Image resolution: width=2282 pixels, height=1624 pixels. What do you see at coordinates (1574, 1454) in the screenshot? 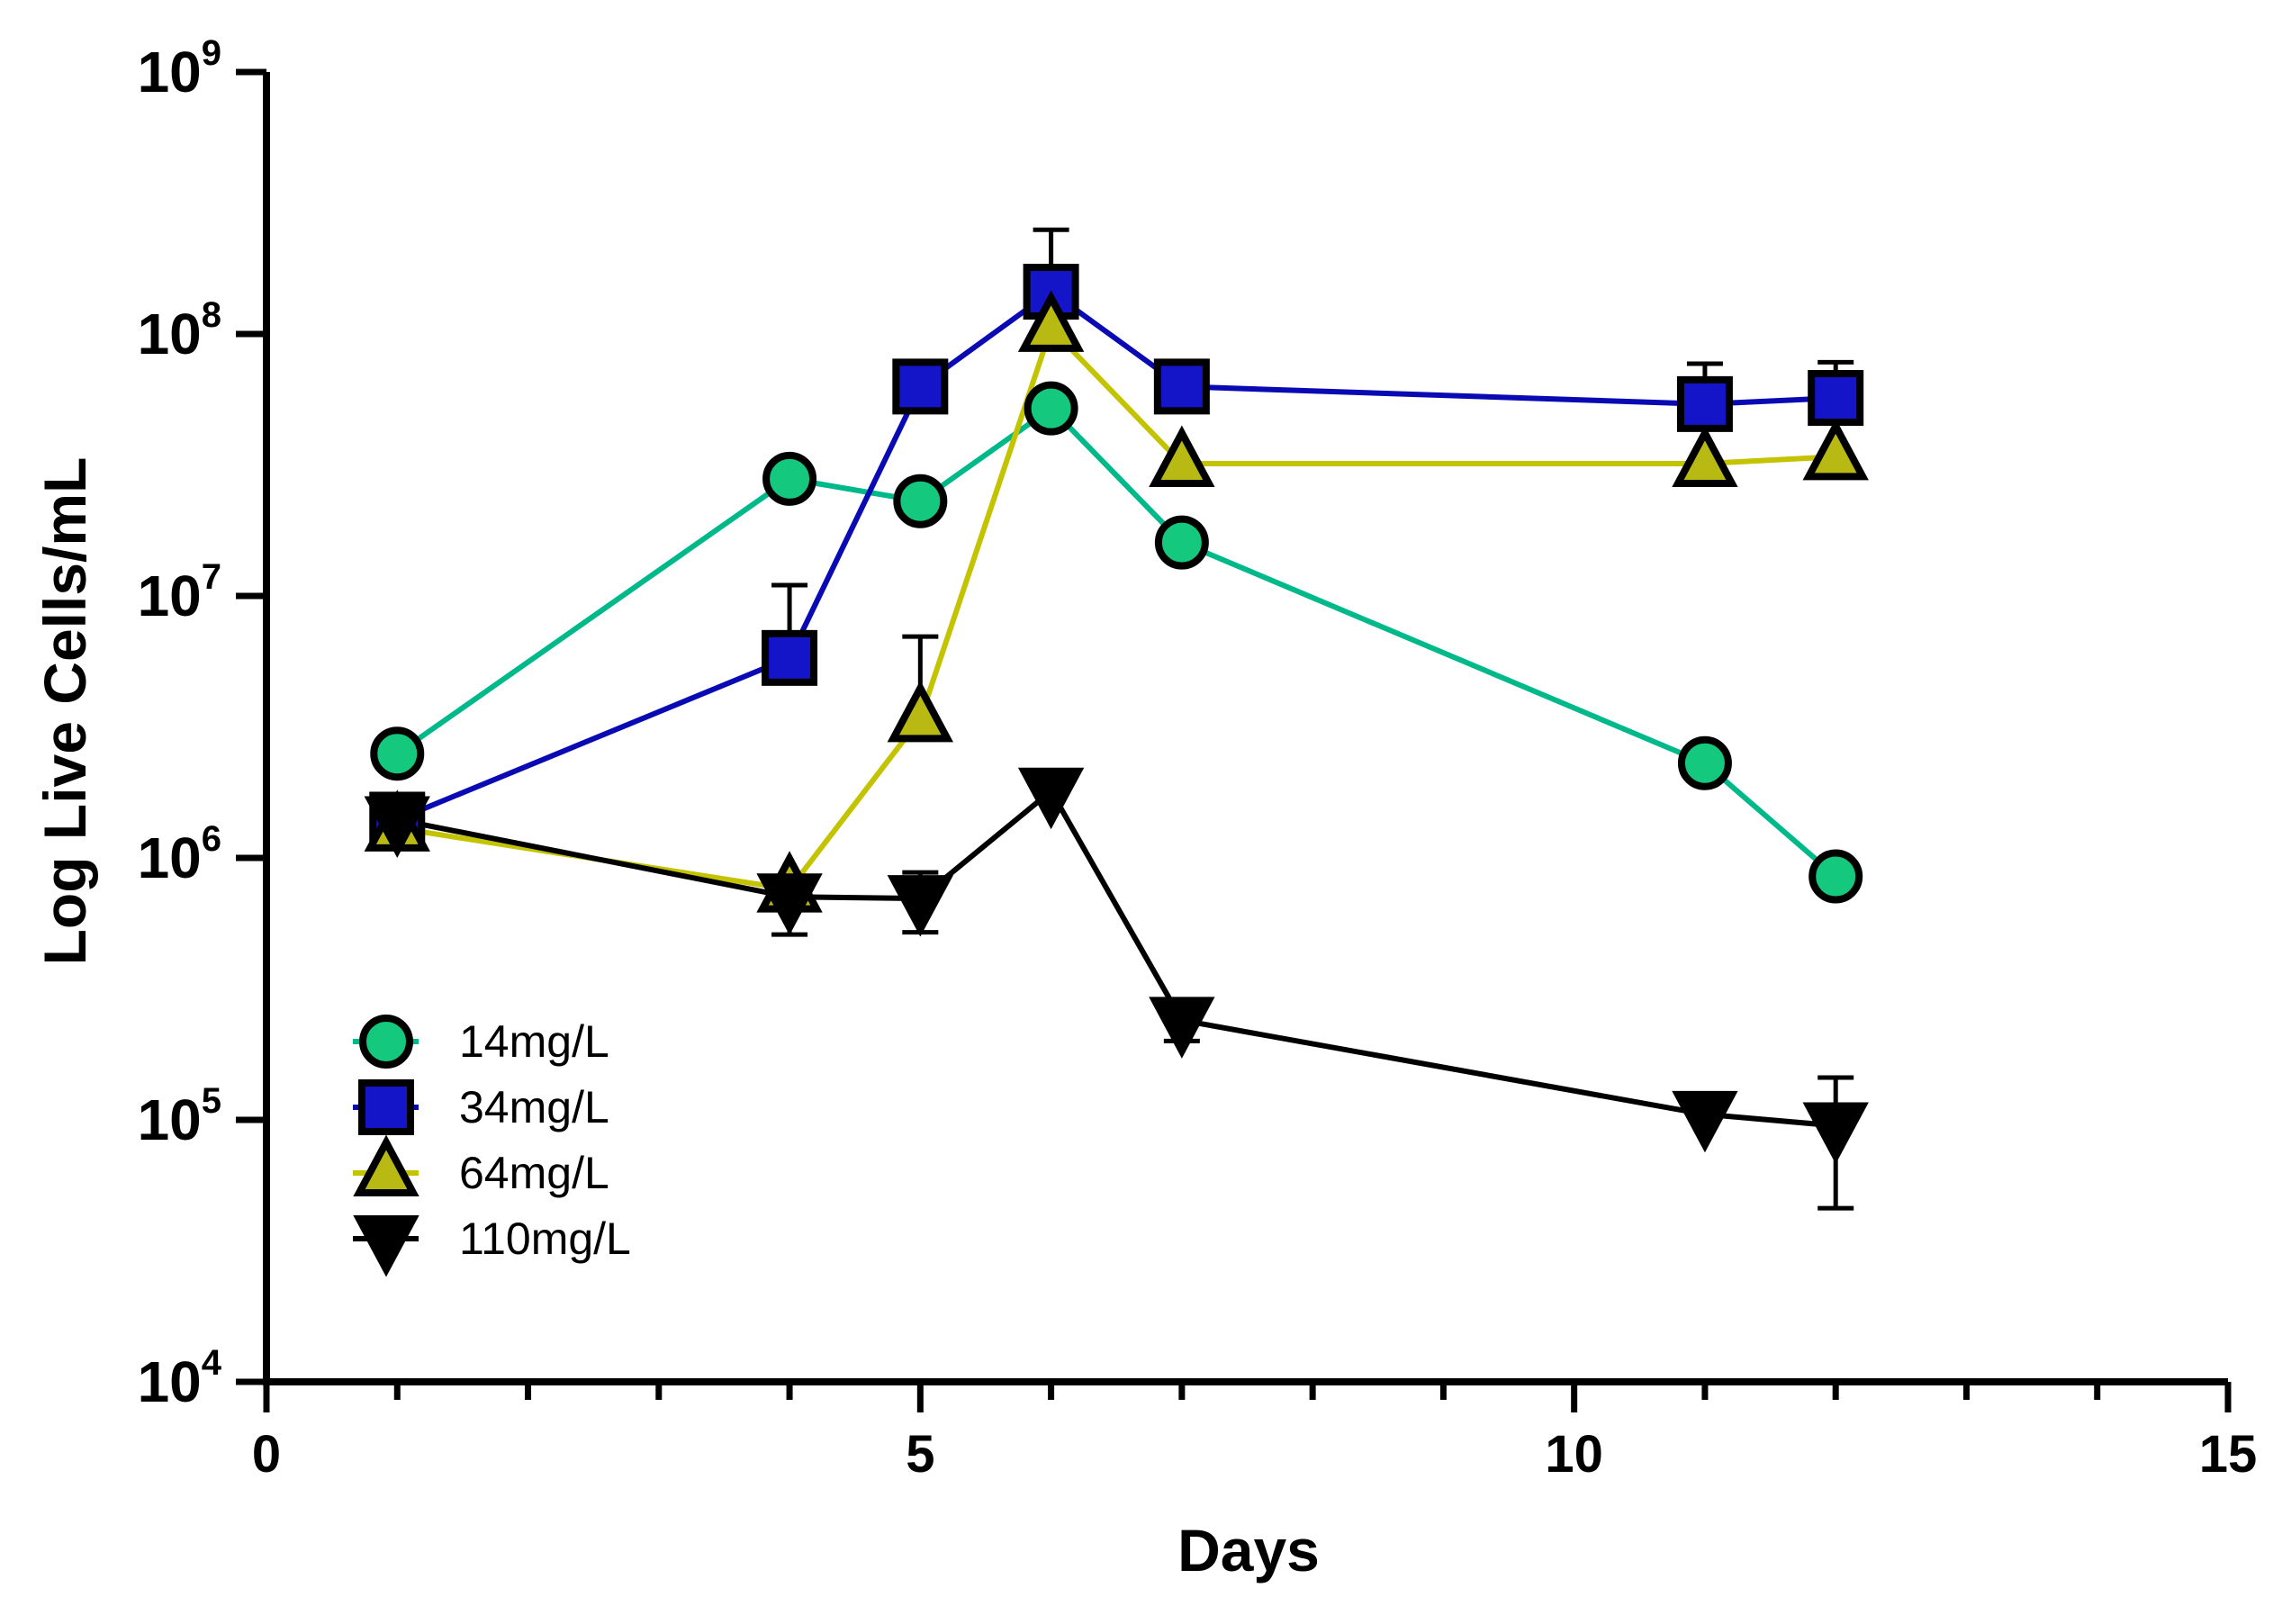
I see `x-tick-label: 10` at bounding box center [1574, 1454].